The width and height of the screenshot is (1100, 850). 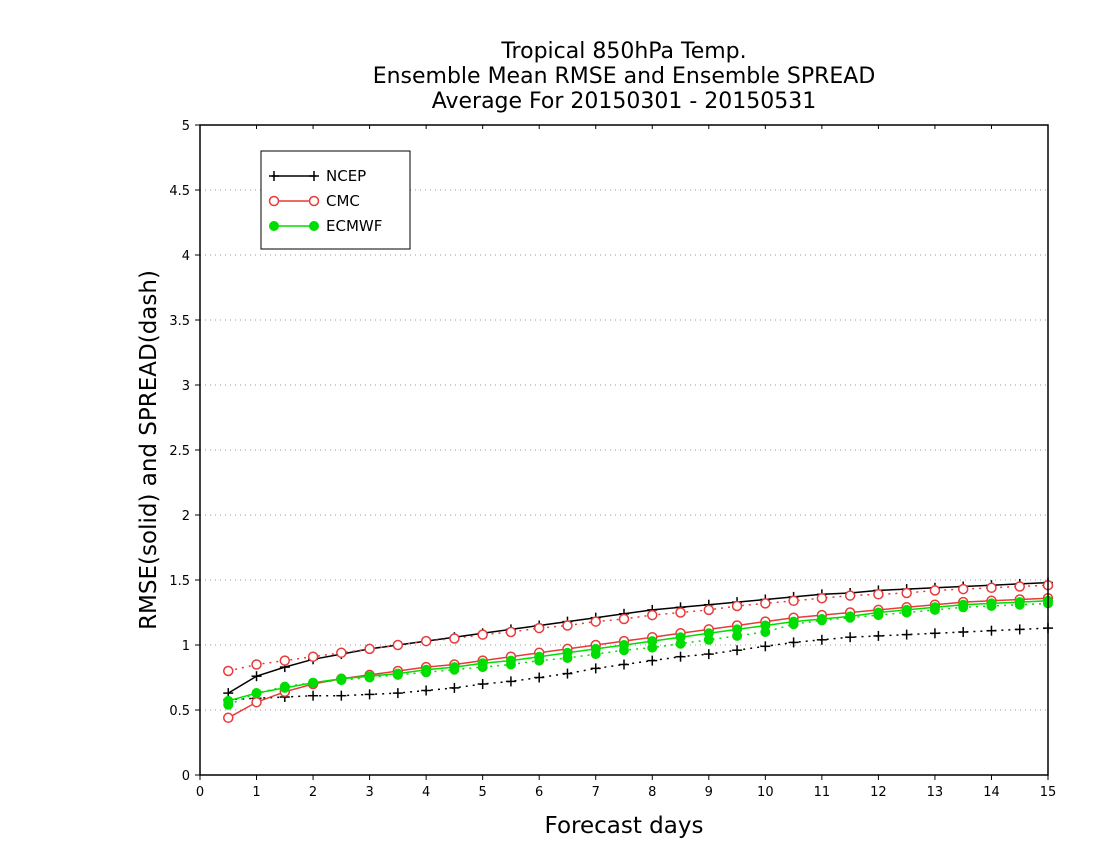 What do you see at coordinates (624, 826) in the screenshot?
I see `x-axis-label: Forecast days` at bounding box center [624, 826].